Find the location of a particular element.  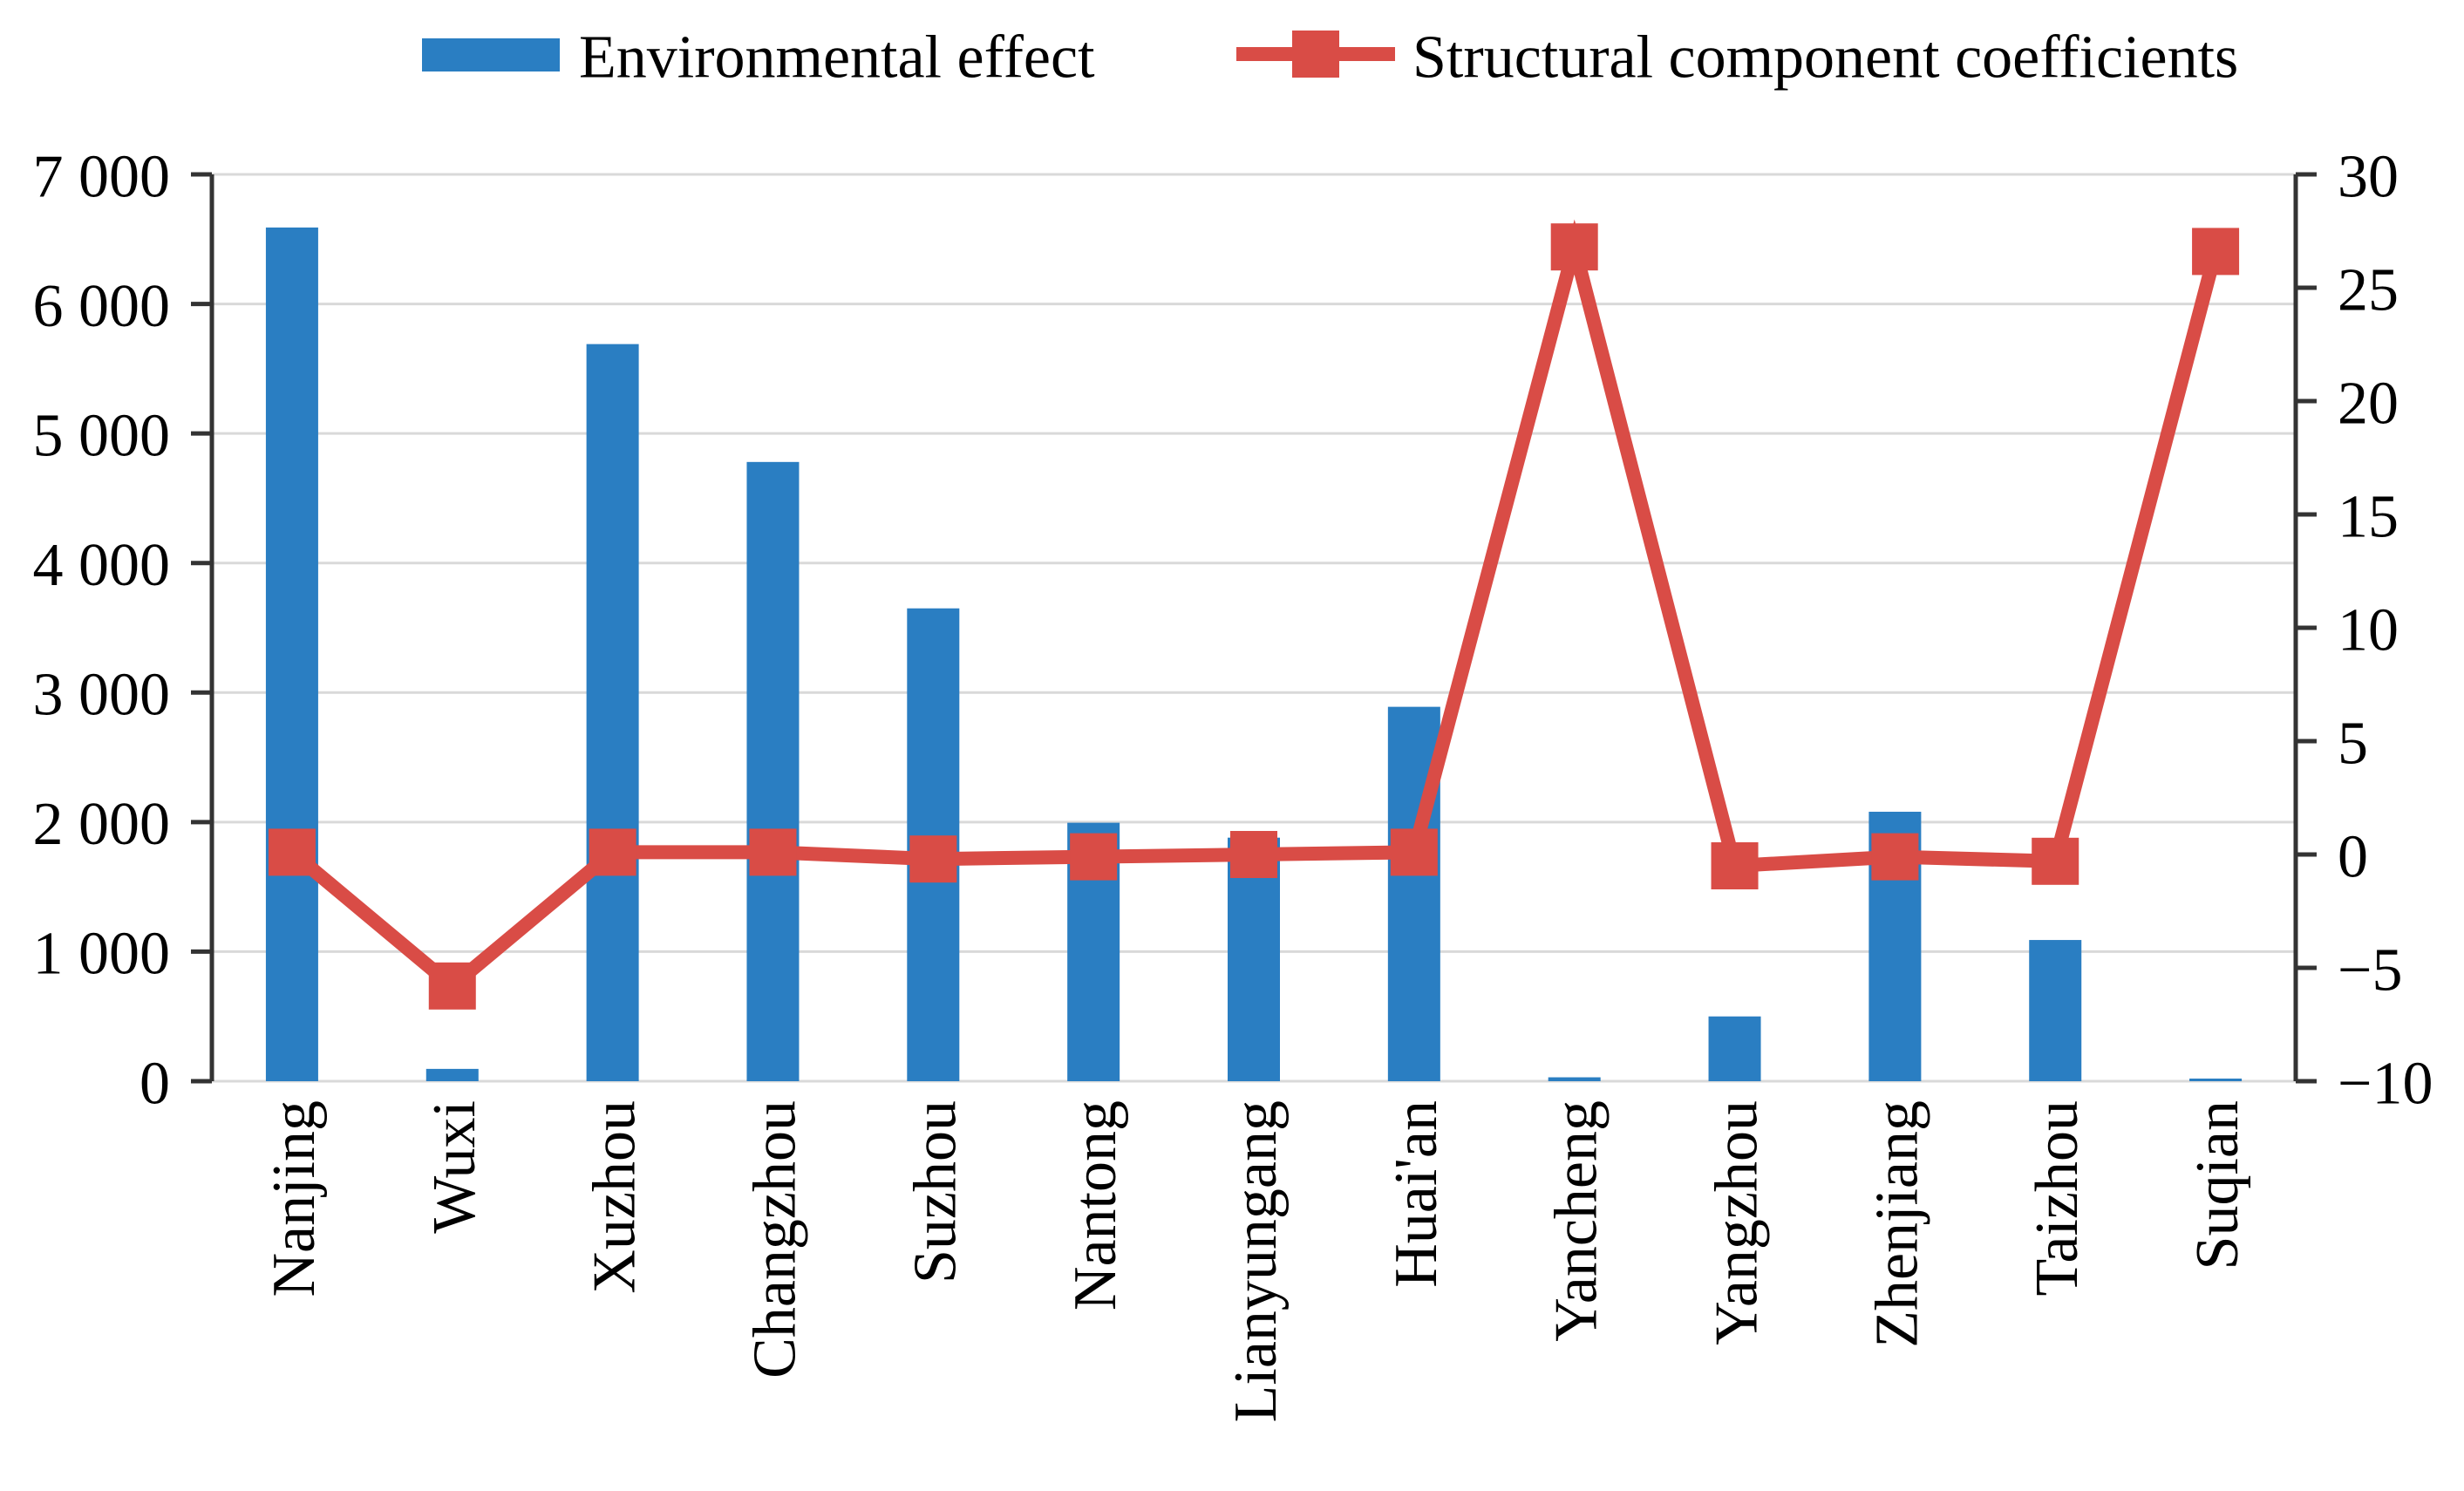

marker-Xuzhou is located at coordinates (612, 852).